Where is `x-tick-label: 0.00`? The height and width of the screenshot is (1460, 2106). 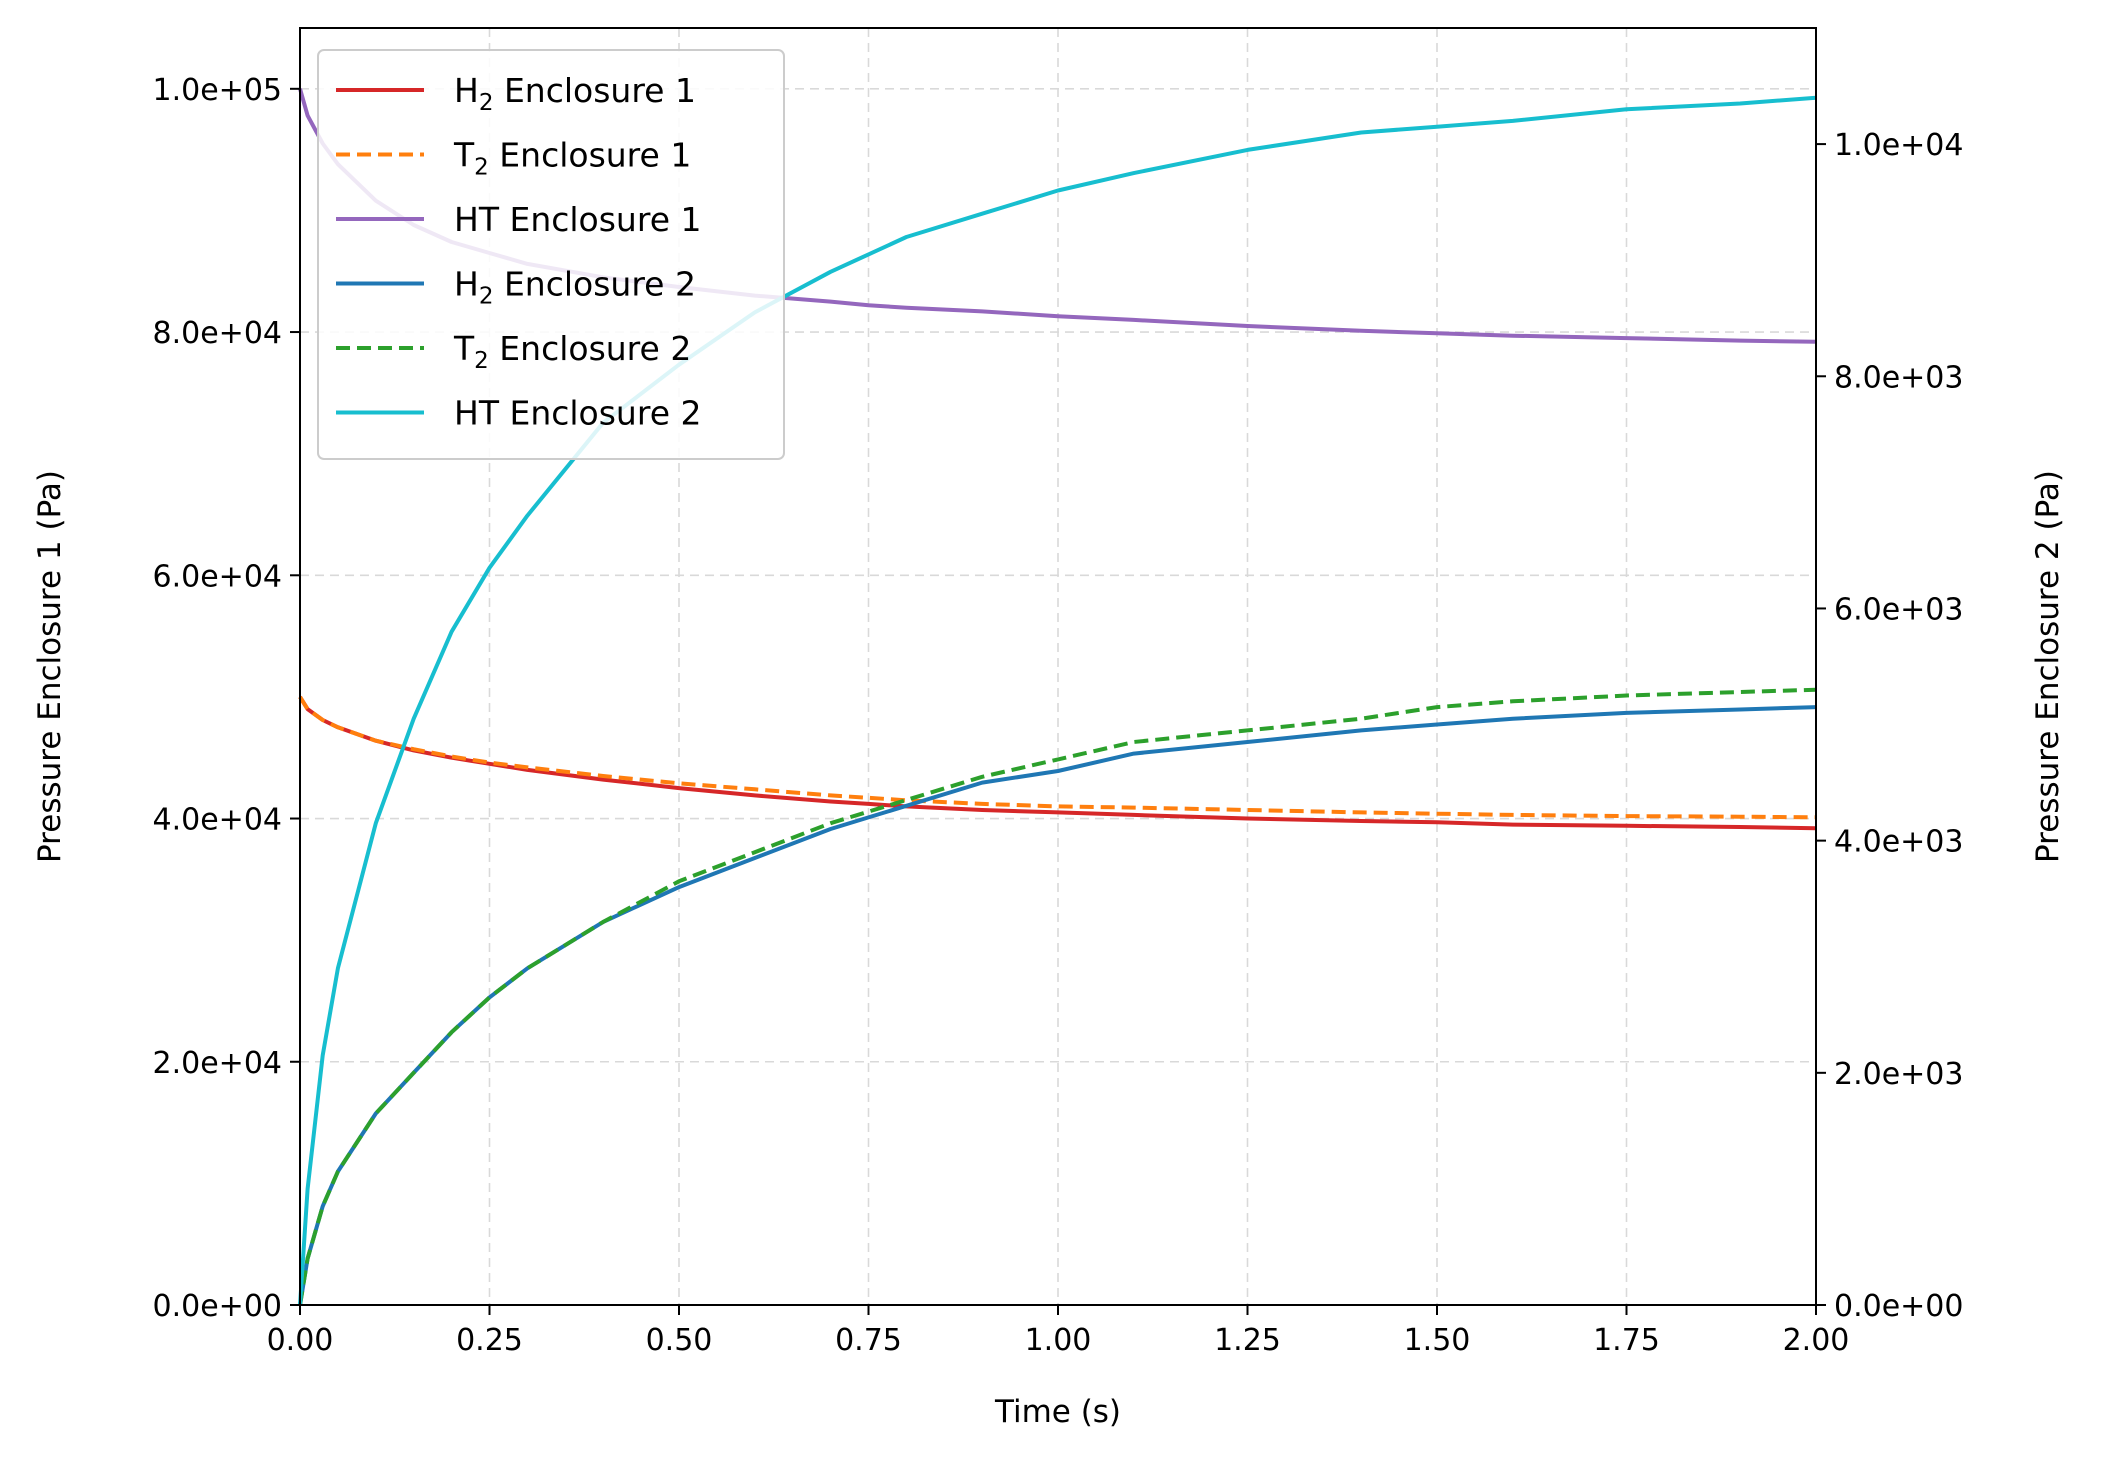
x-tick-label: 0.00 is located at coordinates (300, 1340).